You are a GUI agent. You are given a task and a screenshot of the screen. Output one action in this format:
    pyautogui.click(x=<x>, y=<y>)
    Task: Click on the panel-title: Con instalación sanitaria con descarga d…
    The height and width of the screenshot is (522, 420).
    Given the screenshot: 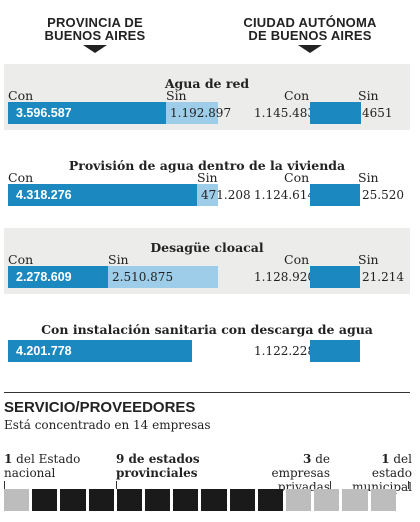 What is the action you would take?
    pyautogui.click(x=207, y=329)
    